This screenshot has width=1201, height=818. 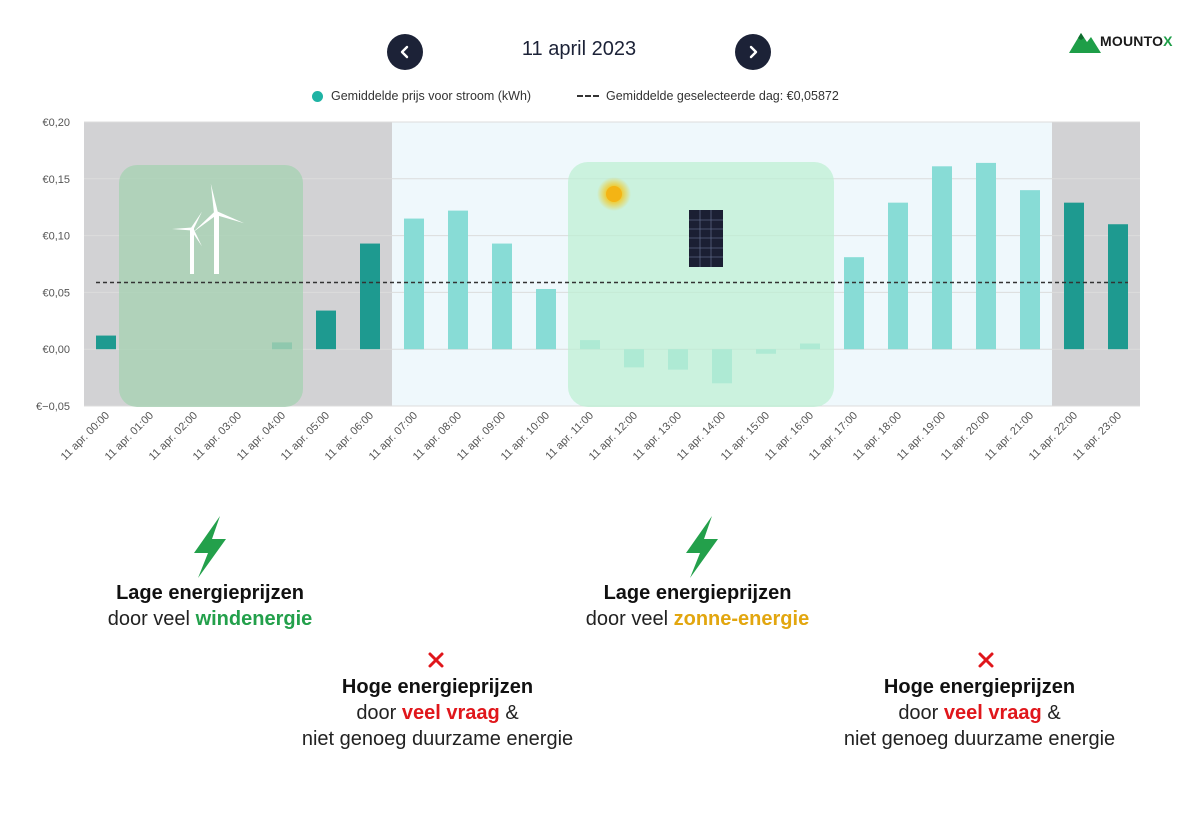 I want to click on legend-avg-day-label: Gemiddelde geselecteerde dag: €0,05872, so click(x=722, y=96).